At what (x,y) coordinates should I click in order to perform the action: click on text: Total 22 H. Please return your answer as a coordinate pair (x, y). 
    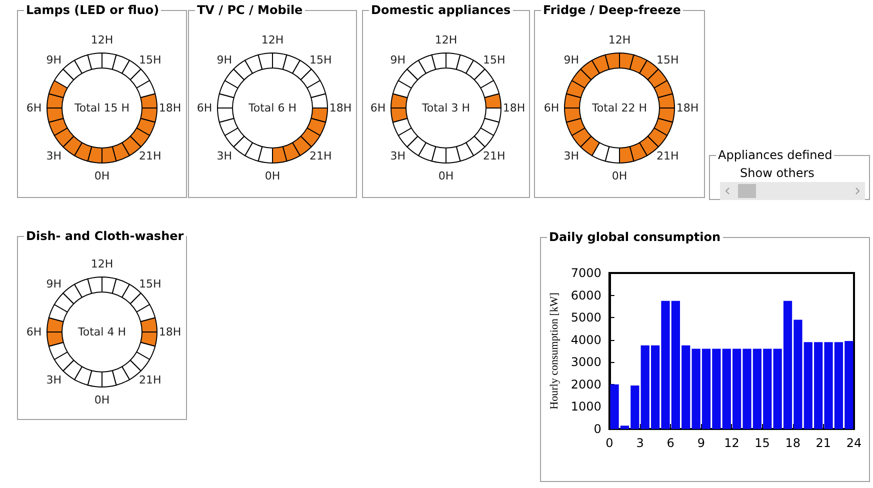
    Looking at the image, I should click on (619, 108).